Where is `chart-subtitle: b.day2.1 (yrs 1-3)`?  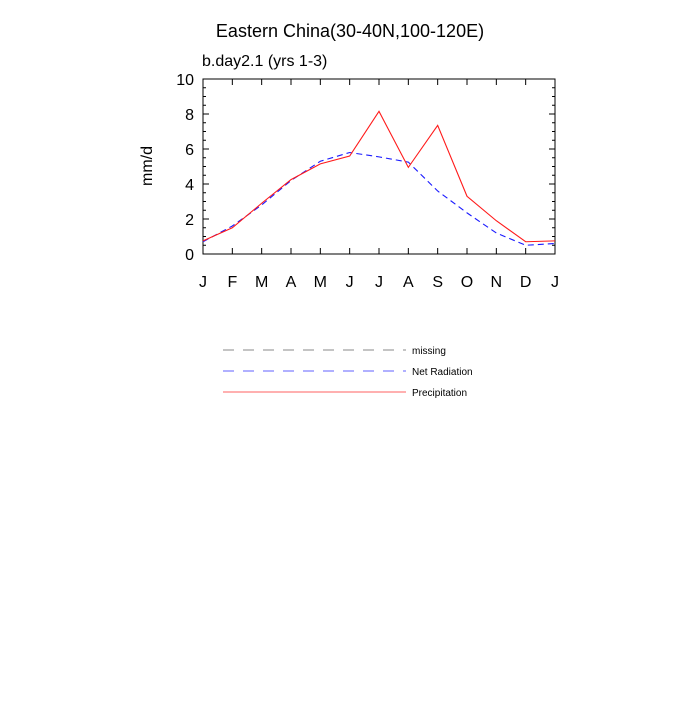 chart-subtitle: b.day2.1 (yrs 1-3) is located at coordinates (264, 61).